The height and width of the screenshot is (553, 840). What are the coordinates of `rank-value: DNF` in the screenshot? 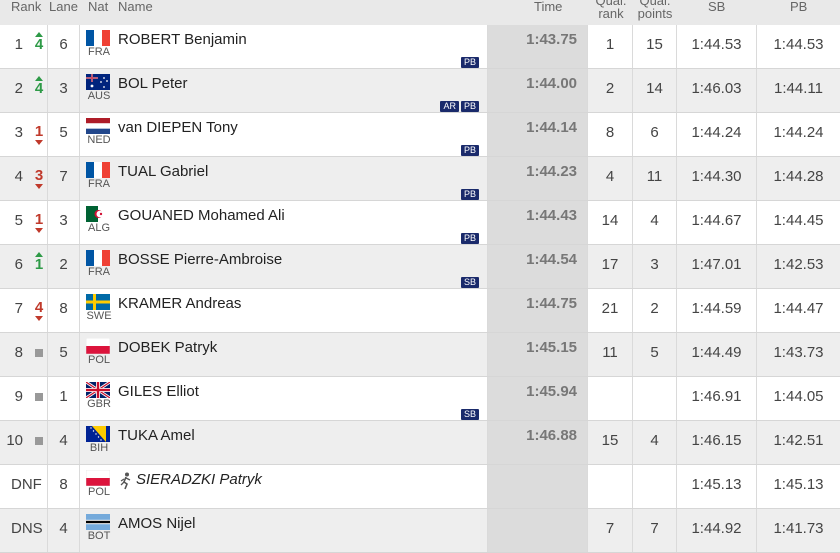 It's located at (26, 484).